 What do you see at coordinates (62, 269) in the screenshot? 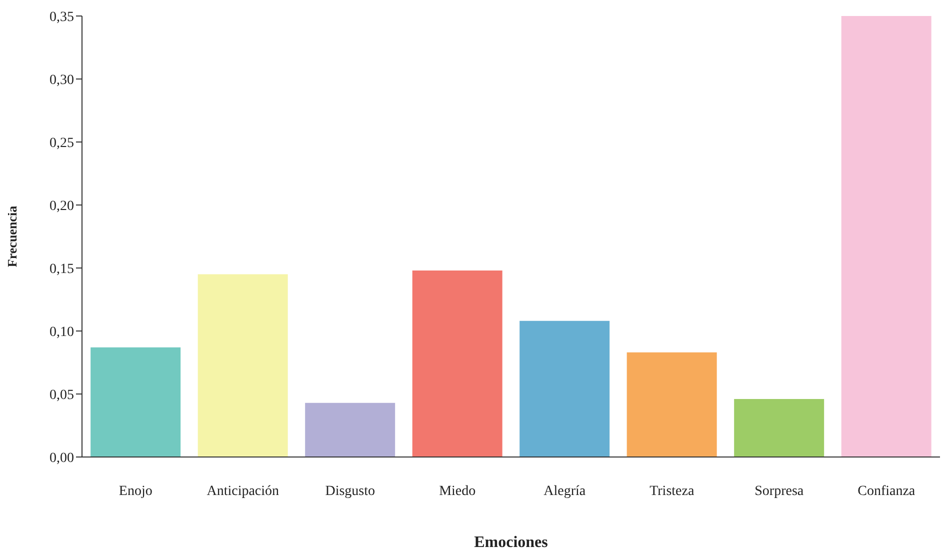
I see `y-tick-label: 0,15` at bounding box center [62, 269].